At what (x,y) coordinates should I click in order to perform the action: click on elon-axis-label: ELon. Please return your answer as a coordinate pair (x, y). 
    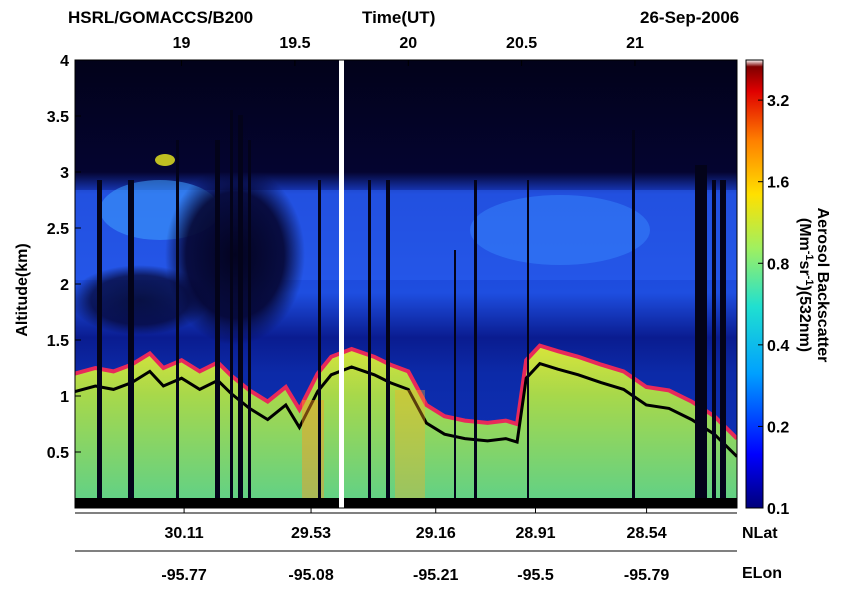
    Looking at the image, I should click on (762, 573).